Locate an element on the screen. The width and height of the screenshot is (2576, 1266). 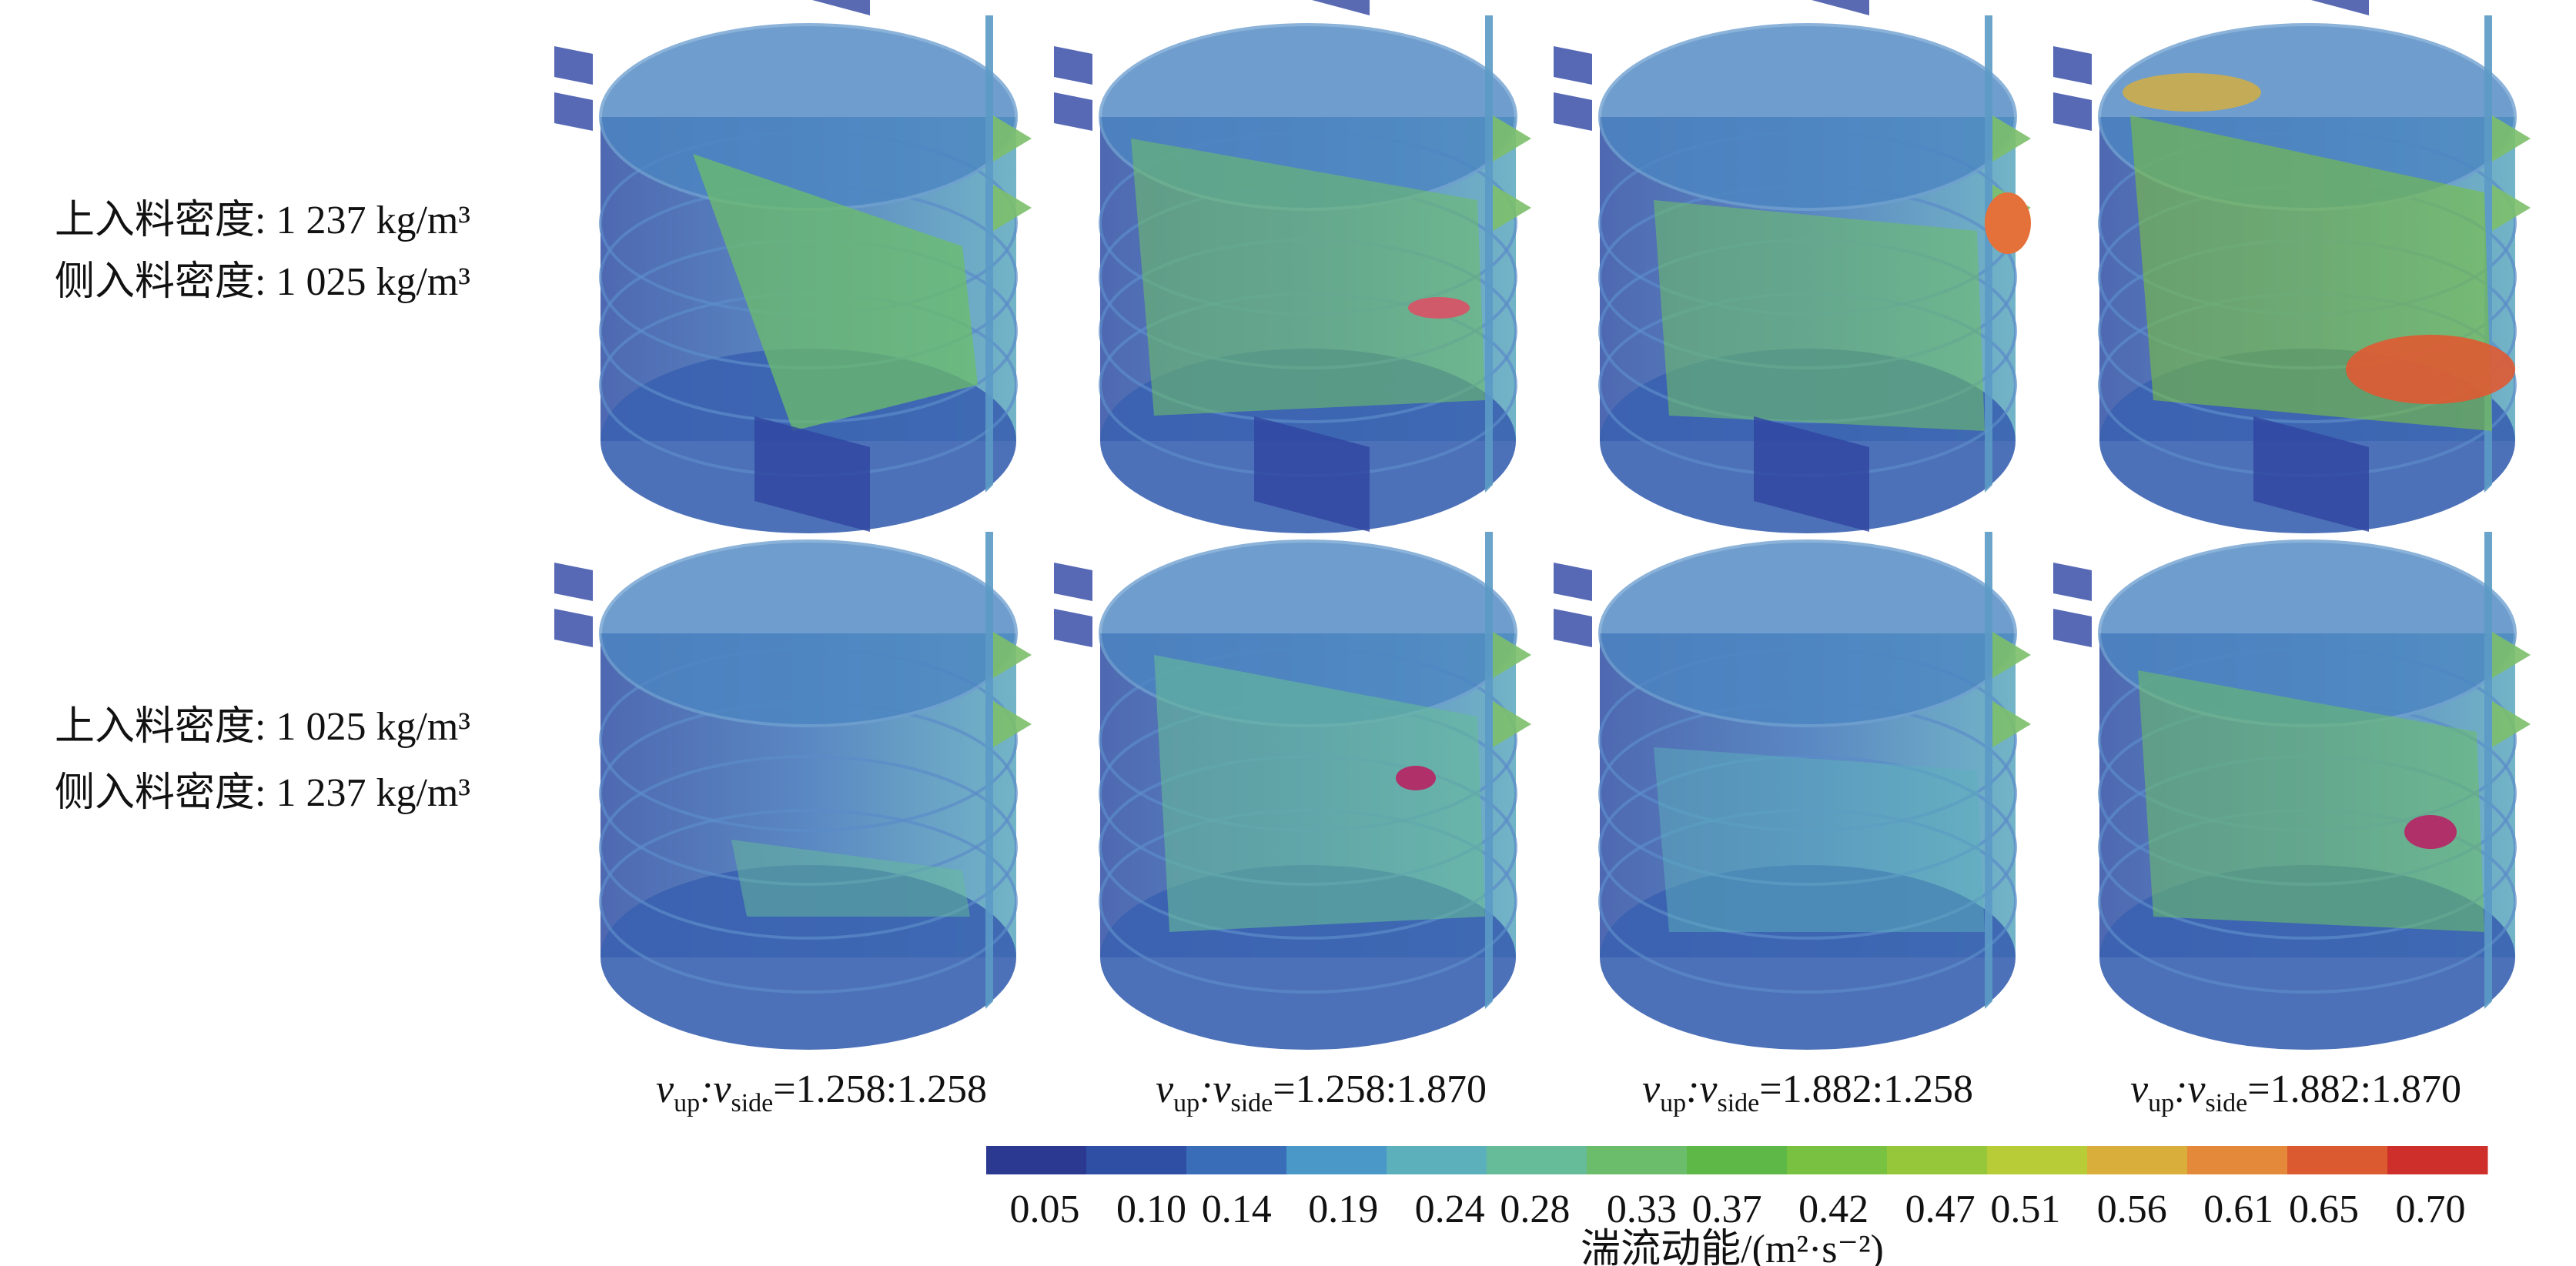
colorbar-tick-label: 0.37 is located at coordinates (1727, 1209).